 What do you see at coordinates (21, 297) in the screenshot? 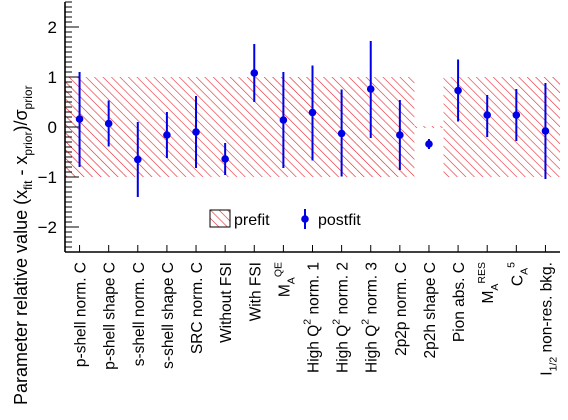
I see `y-axis-title-part: Parameter relative value (x` at bounding box center [21, 297].